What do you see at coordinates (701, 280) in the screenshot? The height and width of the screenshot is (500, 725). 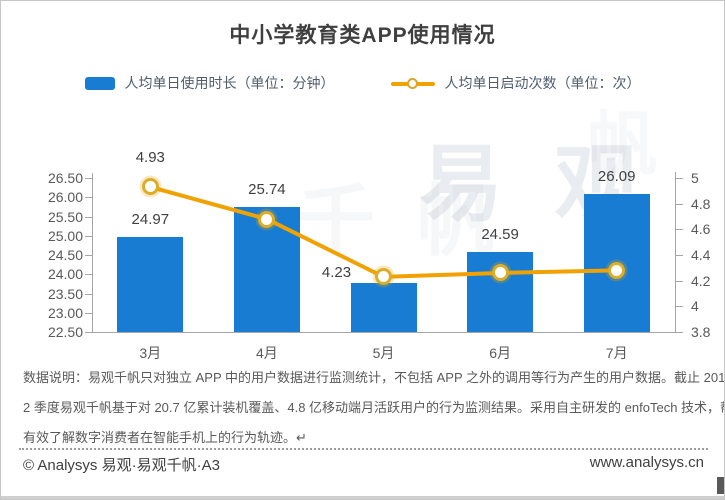 I see `right-axis-tick-label: 4.2` at bounding box center [701, 280].